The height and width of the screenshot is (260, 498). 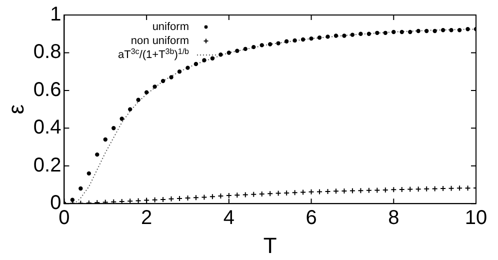 What do you see at coordinates (15, 109) in the screenshot?
I see `y-axis-title: ε` at bounding box center [15, 109].